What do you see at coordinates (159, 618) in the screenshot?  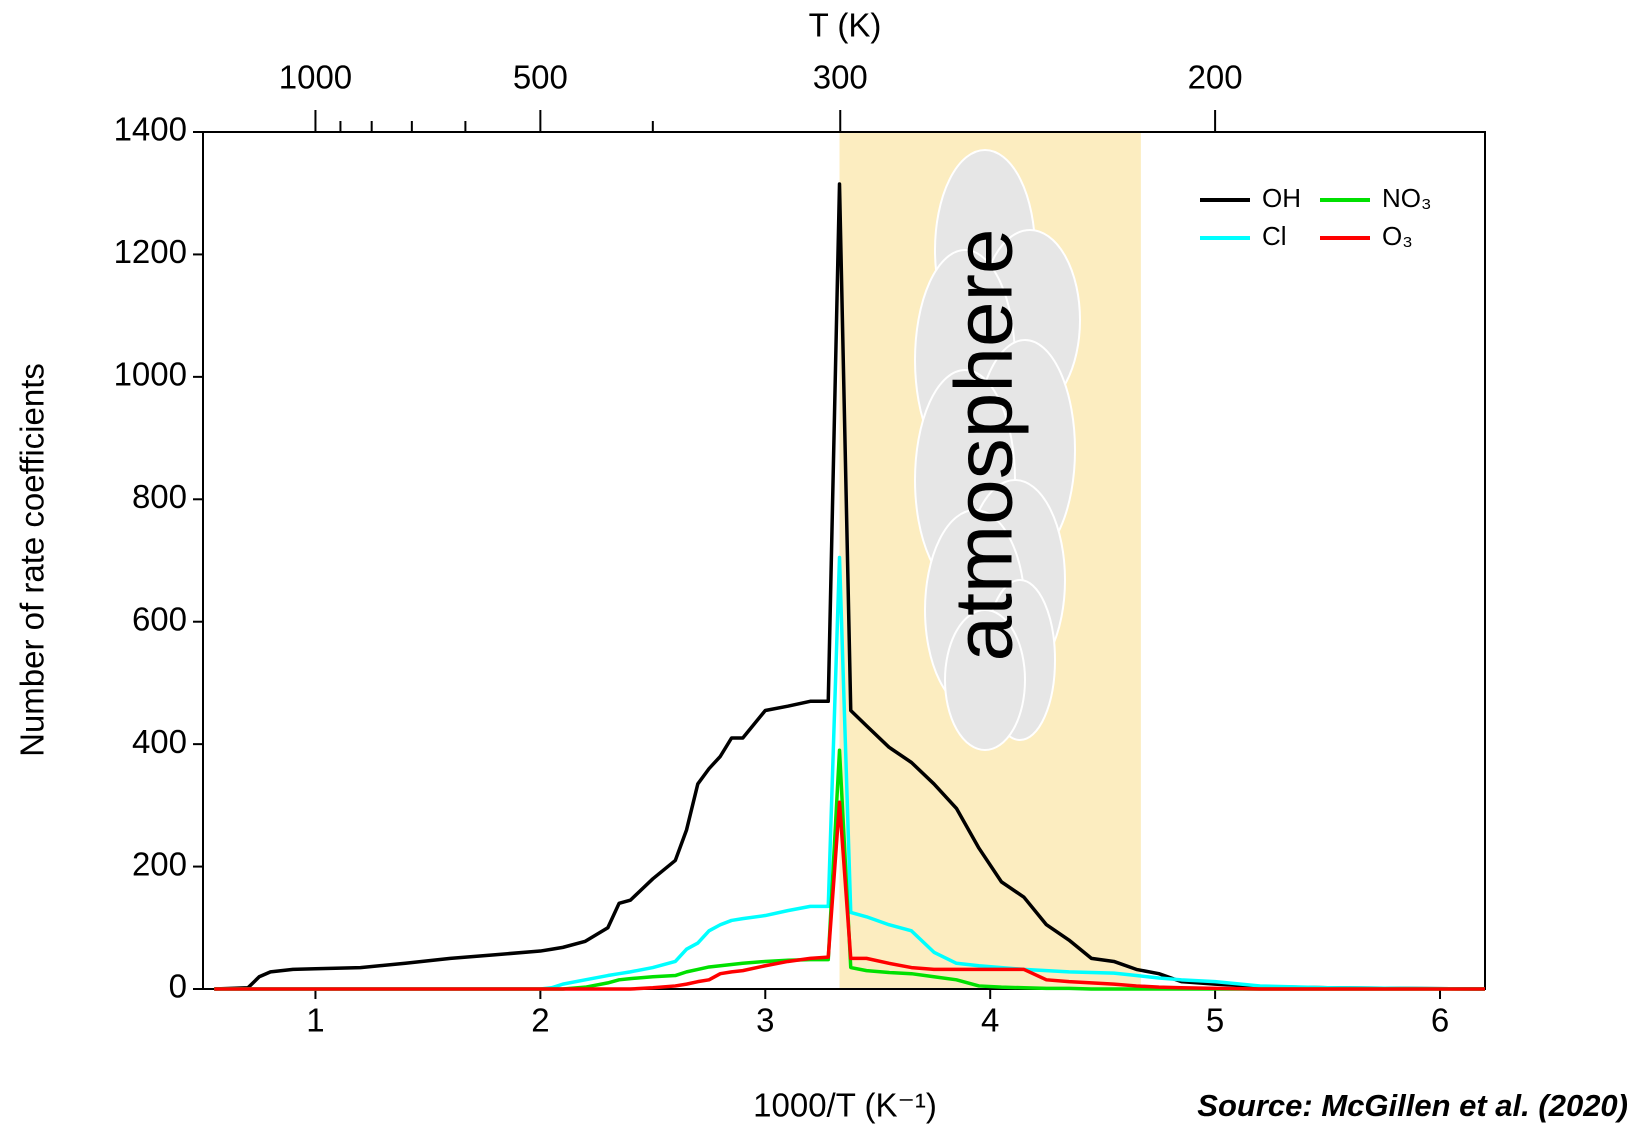 I see `y-tick-label: 600` at bounding box center [159, 618].